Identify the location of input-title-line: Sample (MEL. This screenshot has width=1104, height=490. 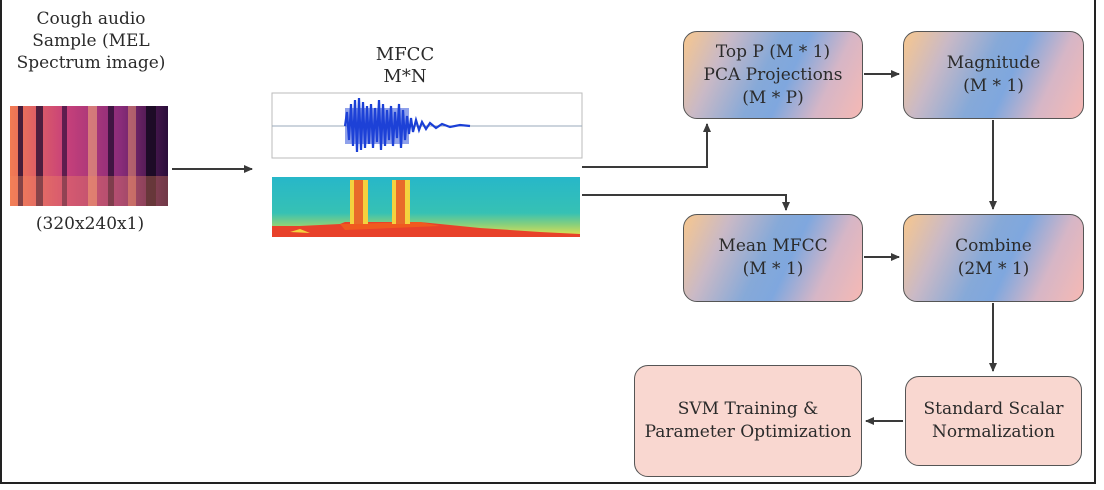
(91, 41).